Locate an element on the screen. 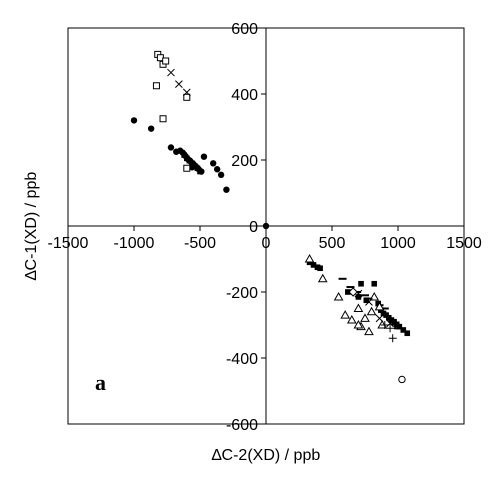  x-tick-group: -1500 -1000 -500 0 500 1000 1500 is located at coordinates (265, 239).